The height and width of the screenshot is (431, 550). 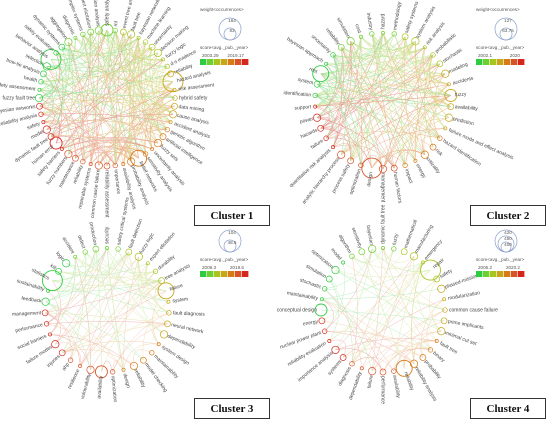 What do you see at coordinates (237, 267) in the screenshot?
I see `legend-year-max: 2019.6` at bounding box center [237, 267].